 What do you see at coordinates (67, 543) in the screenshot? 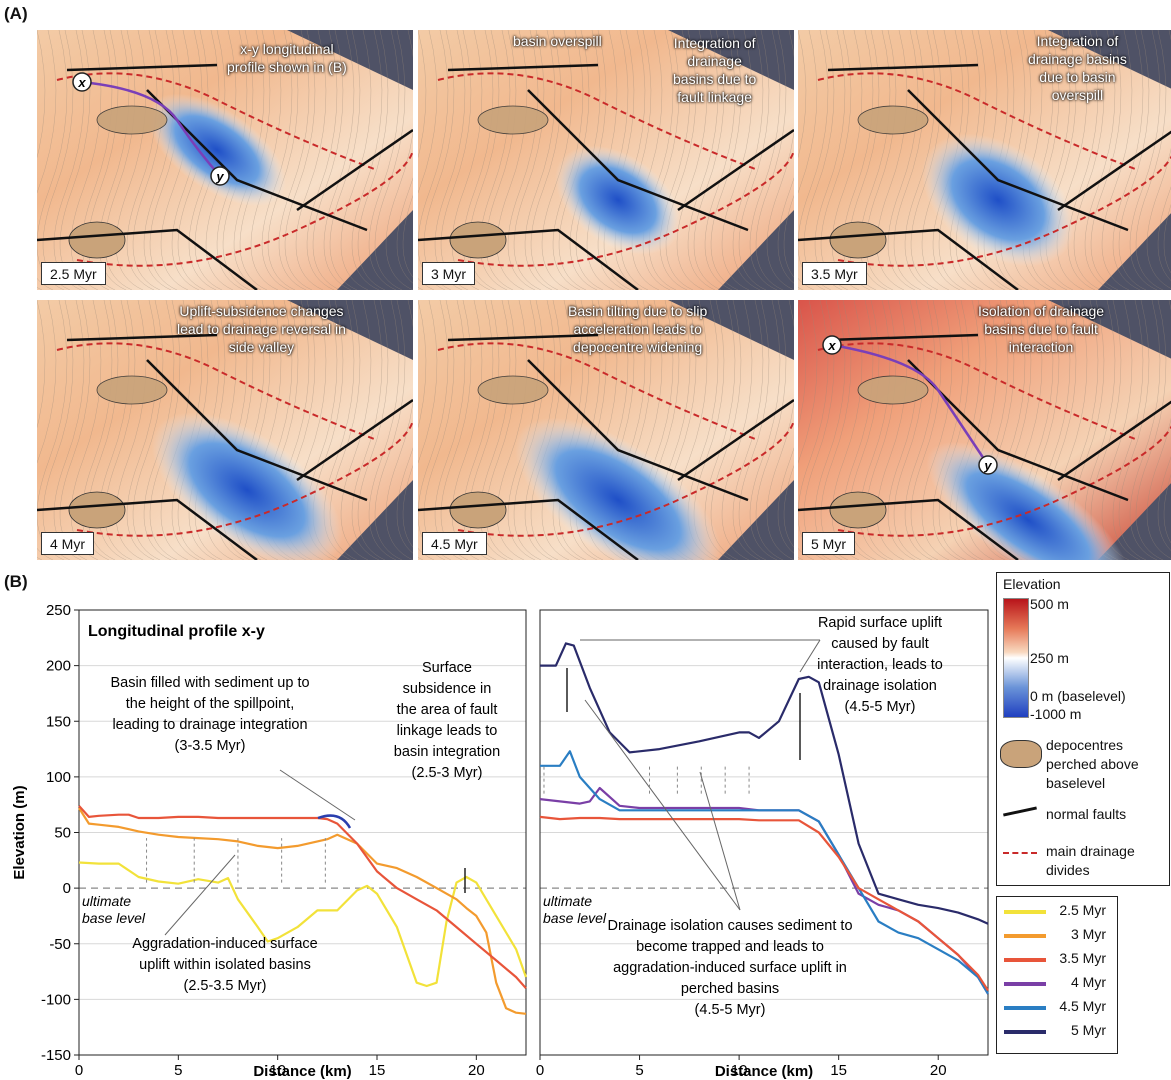
I see `map-time-label: 4 Myr` at bounding box center [67, 543].